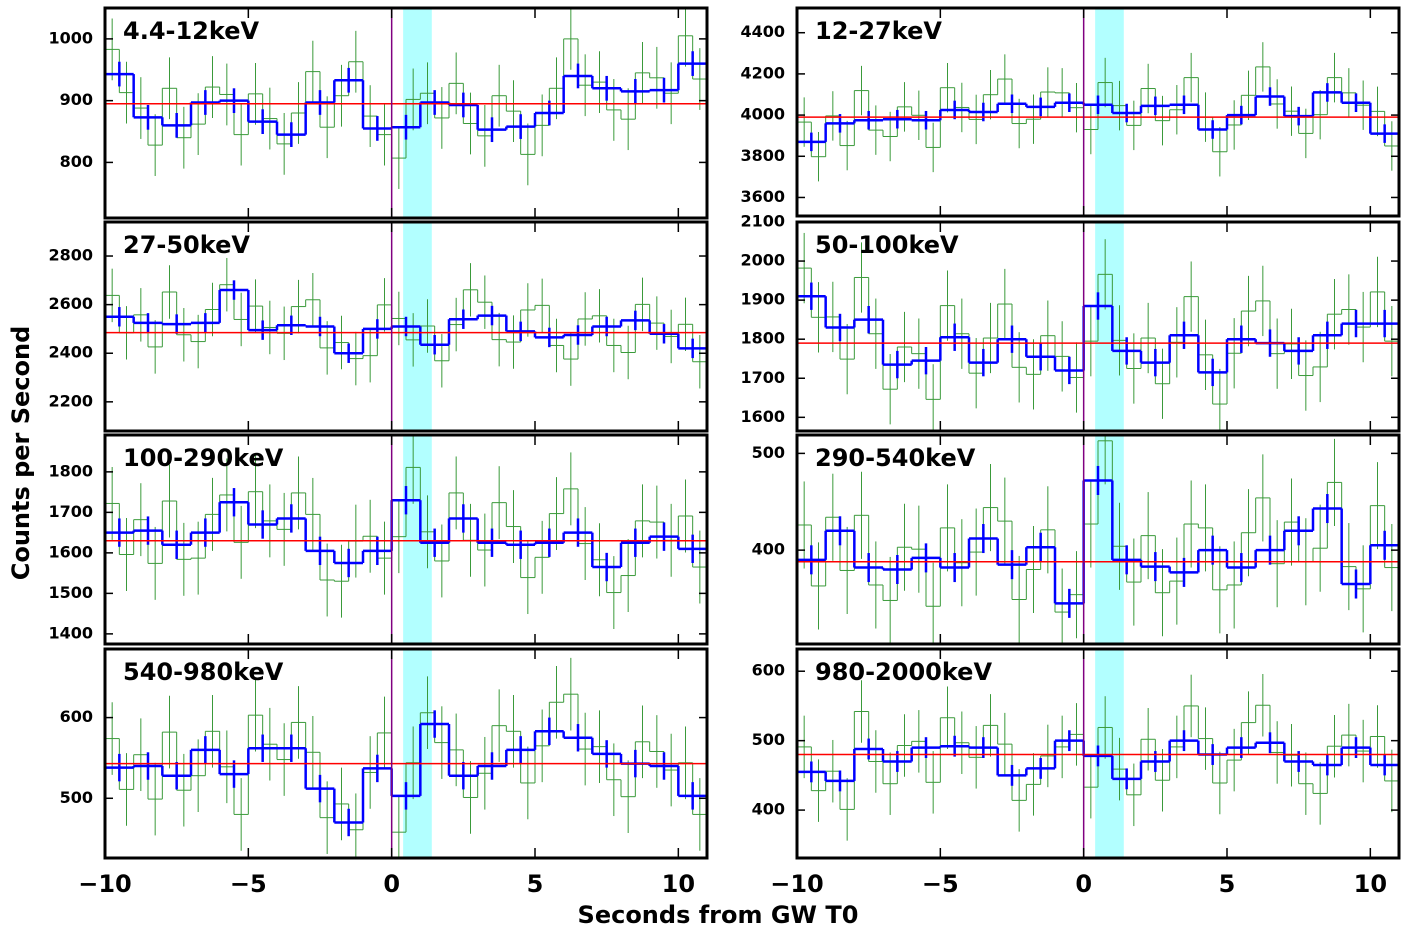 The height and width of the screenshot is (931, 1411). Describe the element at coordinates (903, 672) in the screenshot. I see `panel-title: 980-2000keV` at that location.